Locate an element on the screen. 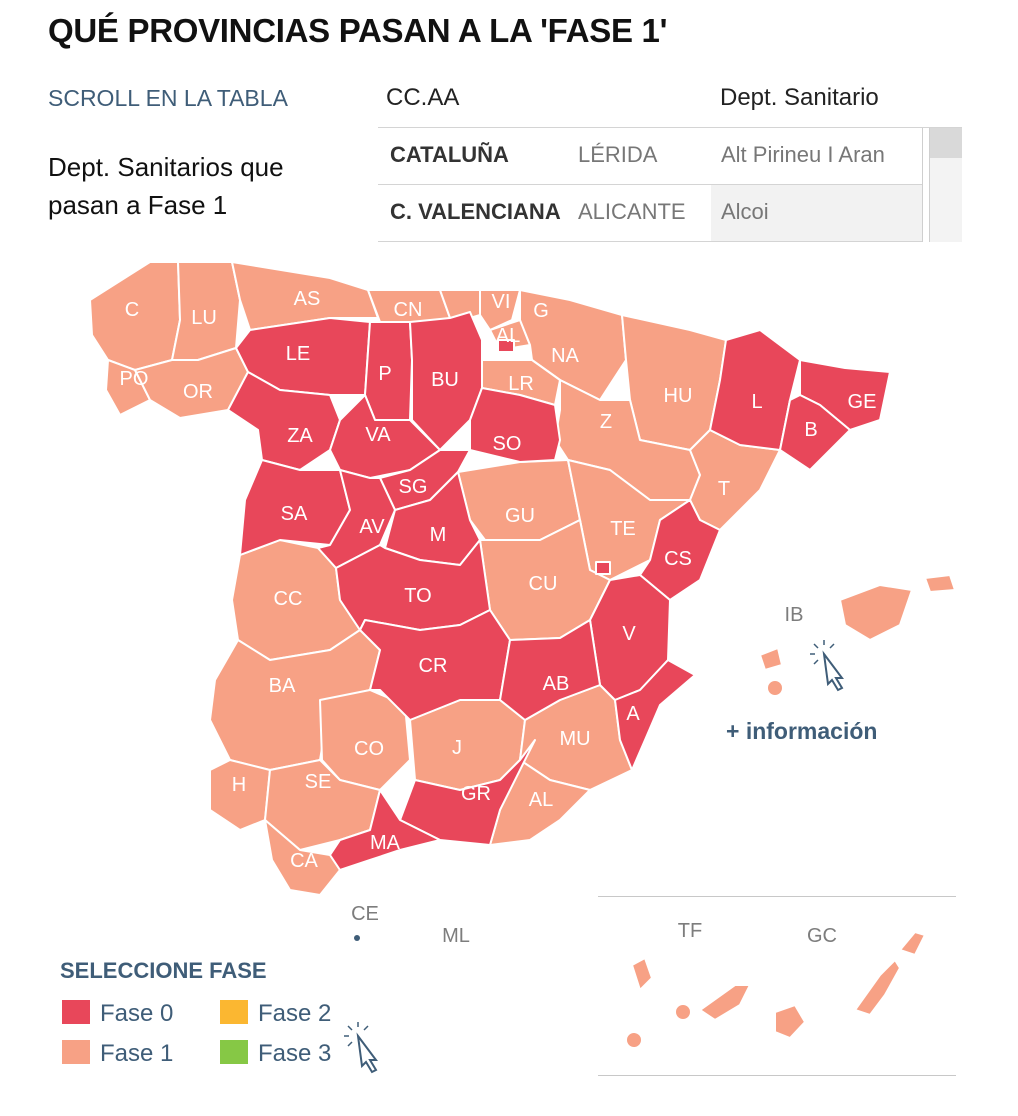 This screenshot has height=1116, width=1018. label-na: NA is located at coordinates (565, 356).